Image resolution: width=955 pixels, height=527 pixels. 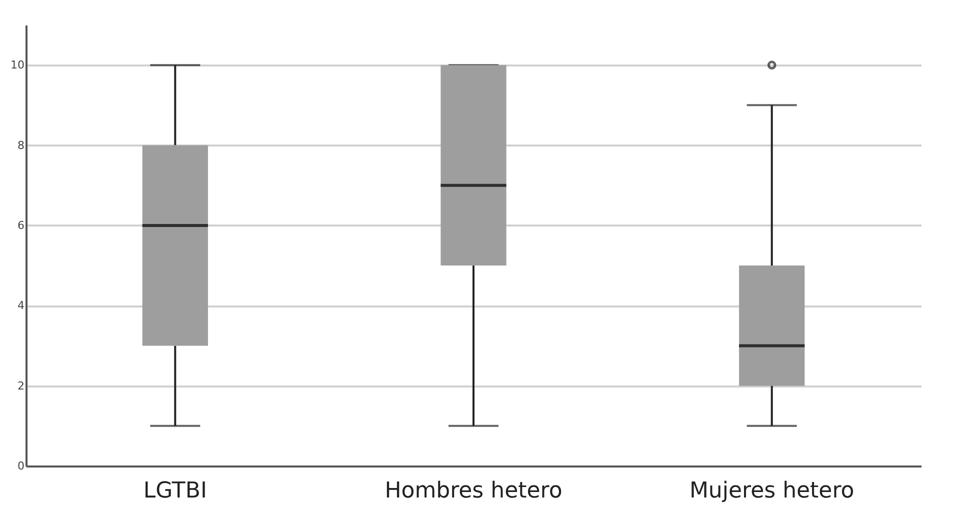 What do you see at coordinates (21, 305) in the screenshot?
I see `y-tick-label: 4` at bounding box center [21, 305].